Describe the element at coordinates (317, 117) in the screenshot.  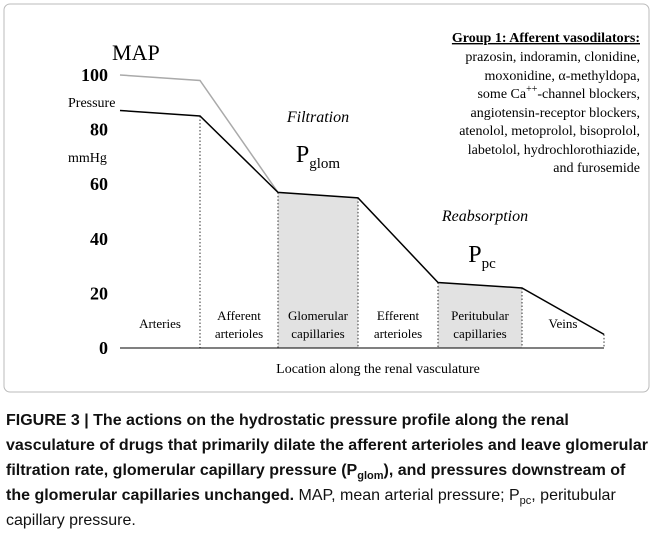
I see `annotation: Filtration` at that location.